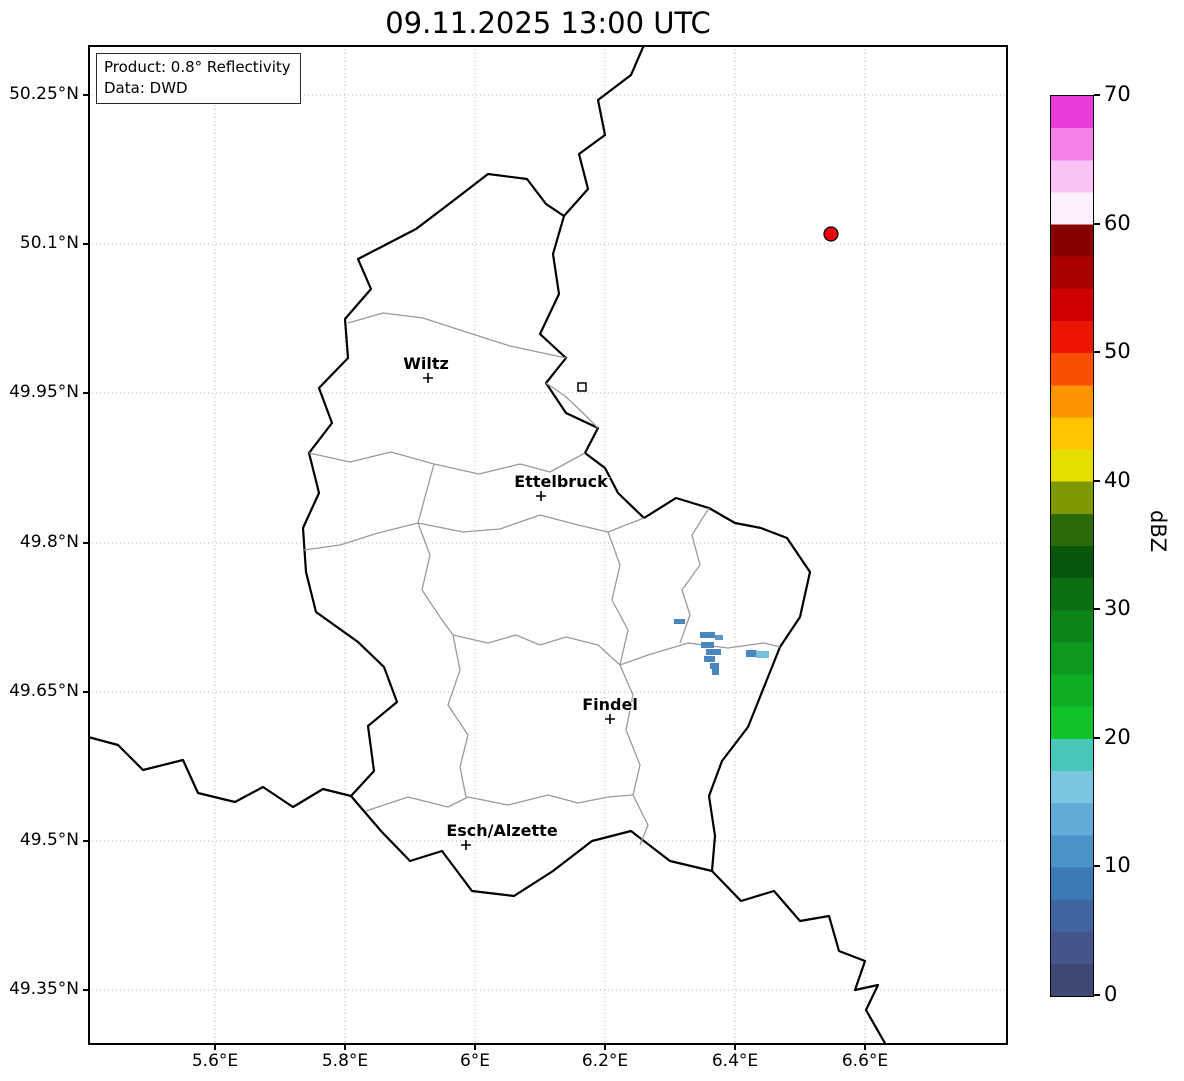  Describe the element at coordinates (561, 481) in the screenshot. I see `city-label: Ettelbruck` at that location.